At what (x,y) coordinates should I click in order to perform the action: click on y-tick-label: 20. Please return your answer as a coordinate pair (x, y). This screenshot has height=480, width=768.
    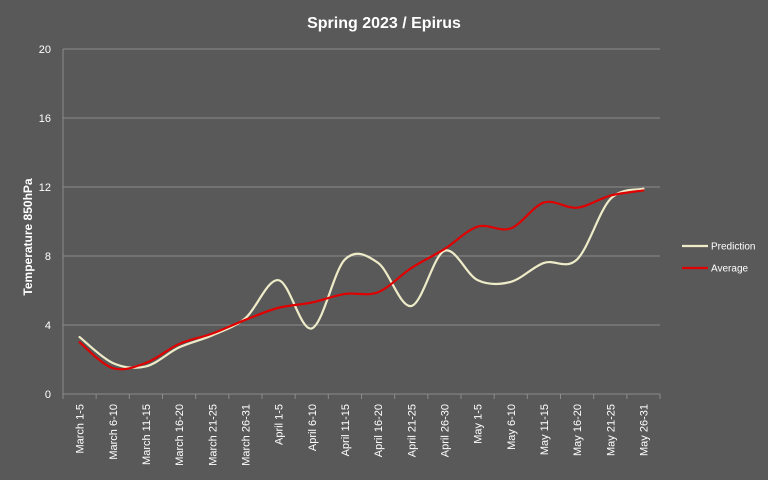
    Looking at the image, I should click on (45, 50).